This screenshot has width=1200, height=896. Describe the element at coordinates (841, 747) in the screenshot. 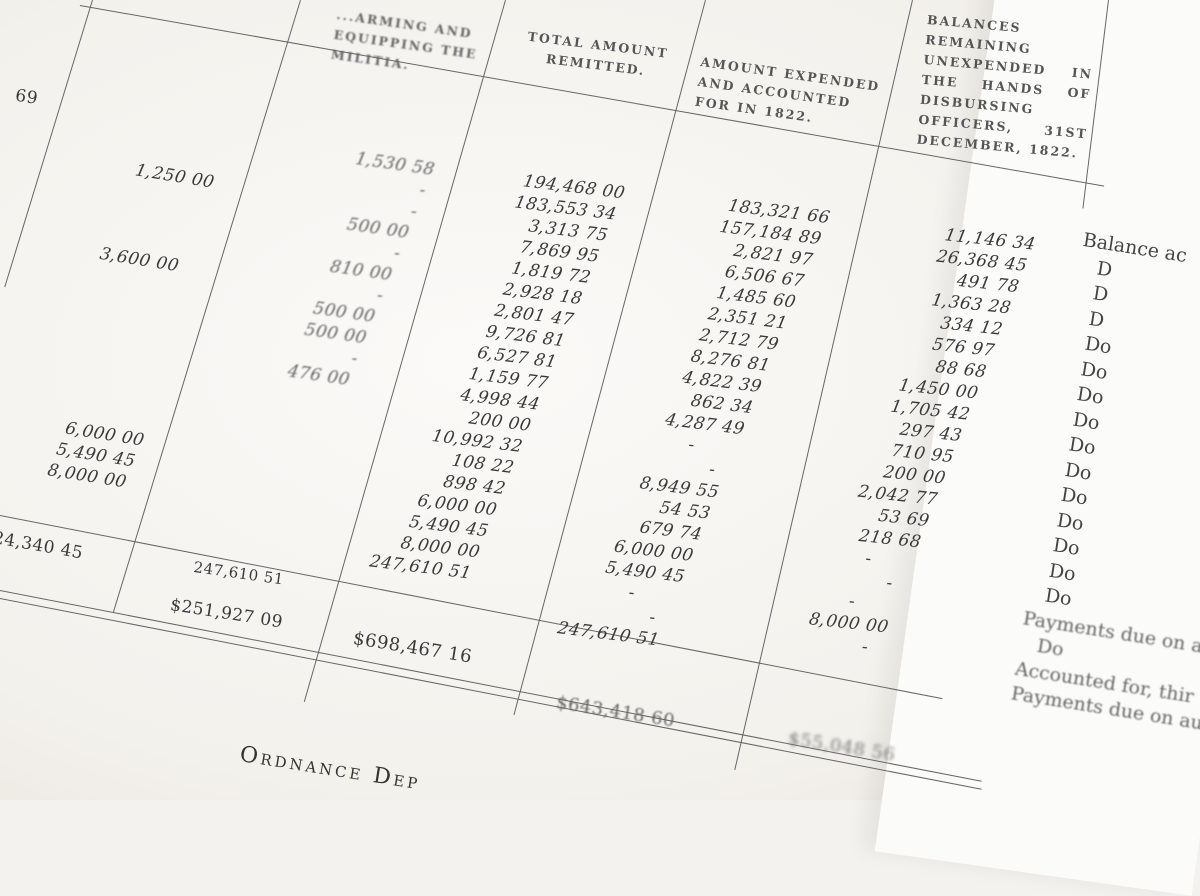

I see `grand-total-balances: $55,048 56` at that location.